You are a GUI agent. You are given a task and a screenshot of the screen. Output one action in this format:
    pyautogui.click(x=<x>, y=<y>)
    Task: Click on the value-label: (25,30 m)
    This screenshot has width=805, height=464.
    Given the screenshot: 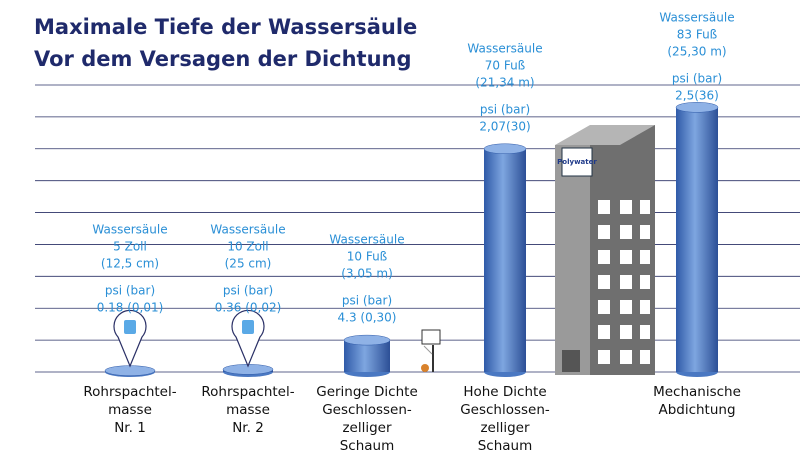 What is the action you would take?
    pyautogui.click(x=696, y=52)
    